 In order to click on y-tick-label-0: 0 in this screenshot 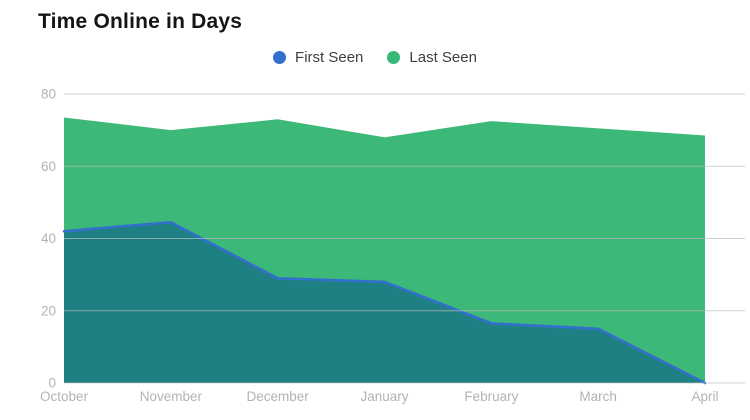, I will do `click(52, 383)`.